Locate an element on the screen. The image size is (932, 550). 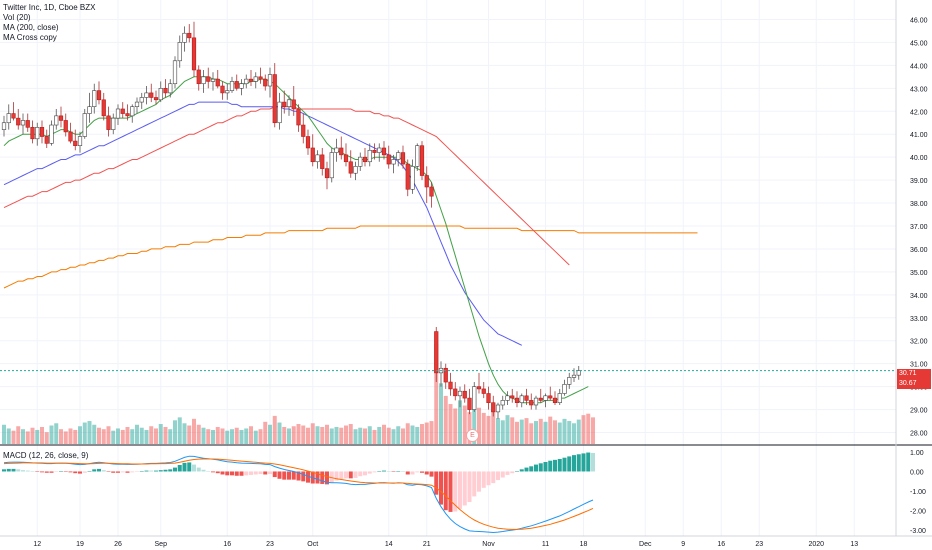
price-tick-label: 36.00 is located at coordinates (919, 250).